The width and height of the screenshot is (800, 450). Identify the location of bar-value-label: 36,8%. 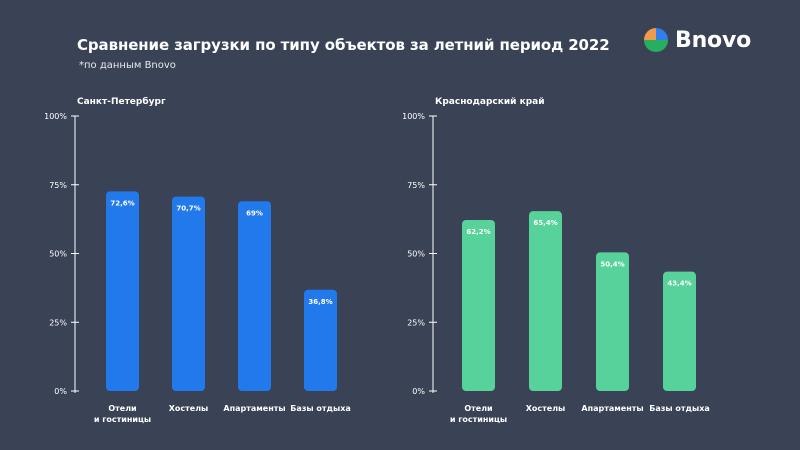
(320, 302).